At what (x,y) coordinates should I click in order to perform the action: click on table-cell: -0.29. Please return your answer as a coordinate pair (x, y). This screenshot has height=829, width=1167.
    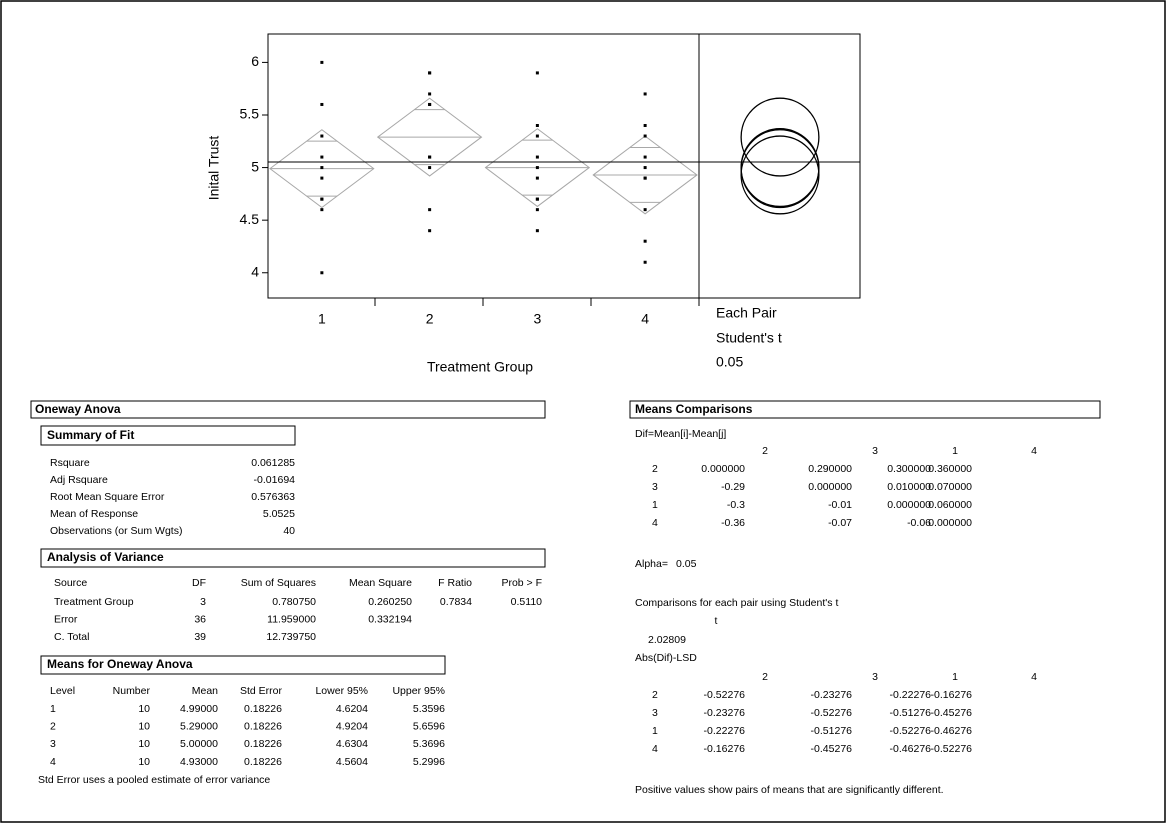
    Looking at the image, I should click on (733, 487).